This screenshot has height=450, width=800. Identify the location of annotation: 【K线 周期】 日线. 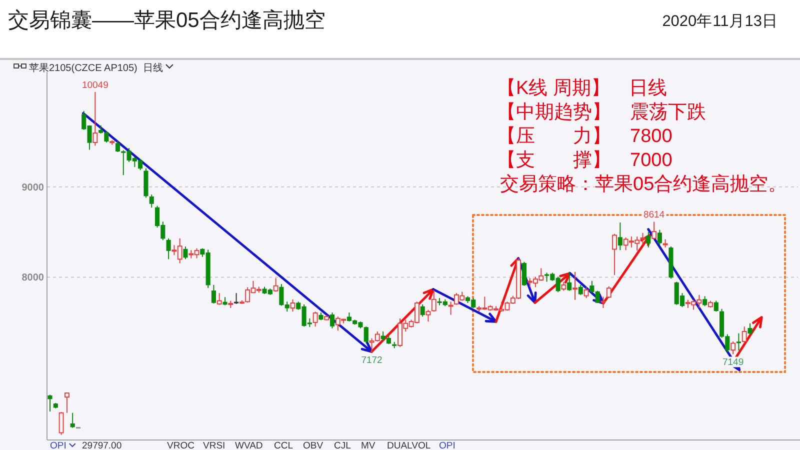
(582, 88).